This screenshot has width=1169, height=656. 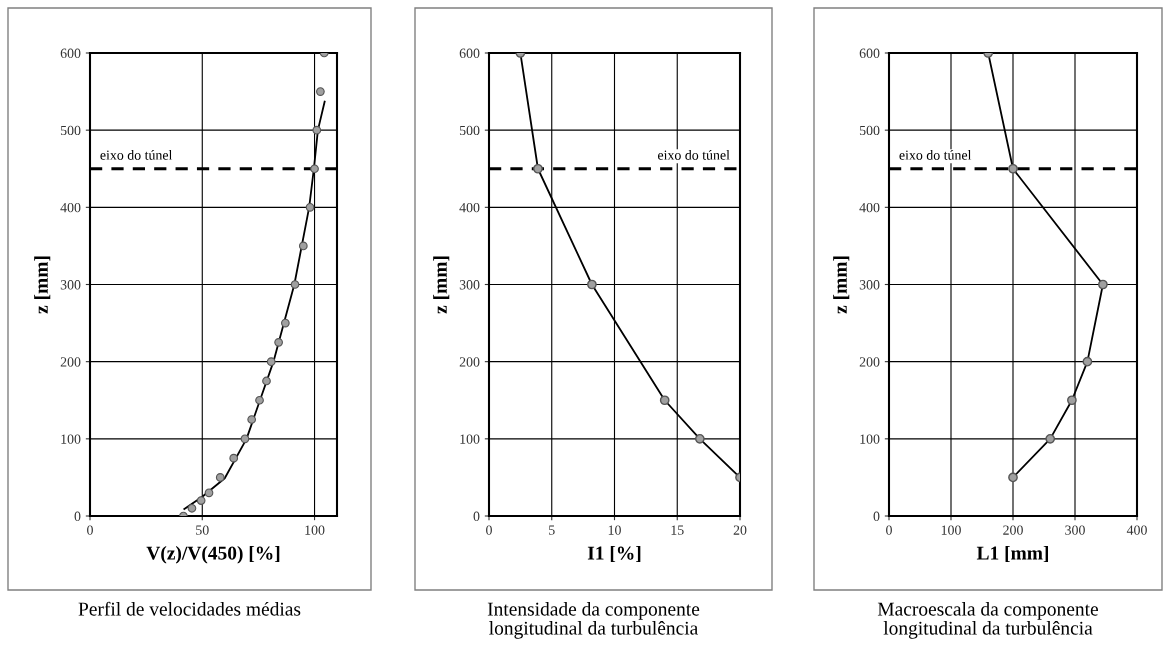 What do you see at coordinates (1012, 554) in the screenshot?
I see `x-axis-title: L1 [mm]` at bounding box center [1012, 554].